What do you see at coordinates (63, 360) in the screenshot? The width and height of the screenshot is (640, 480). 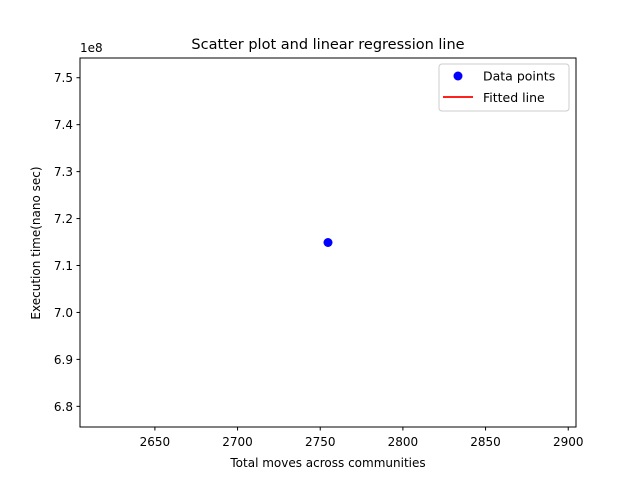 I see `y-tick-label: 6.9` at bounding box center [63, 360].